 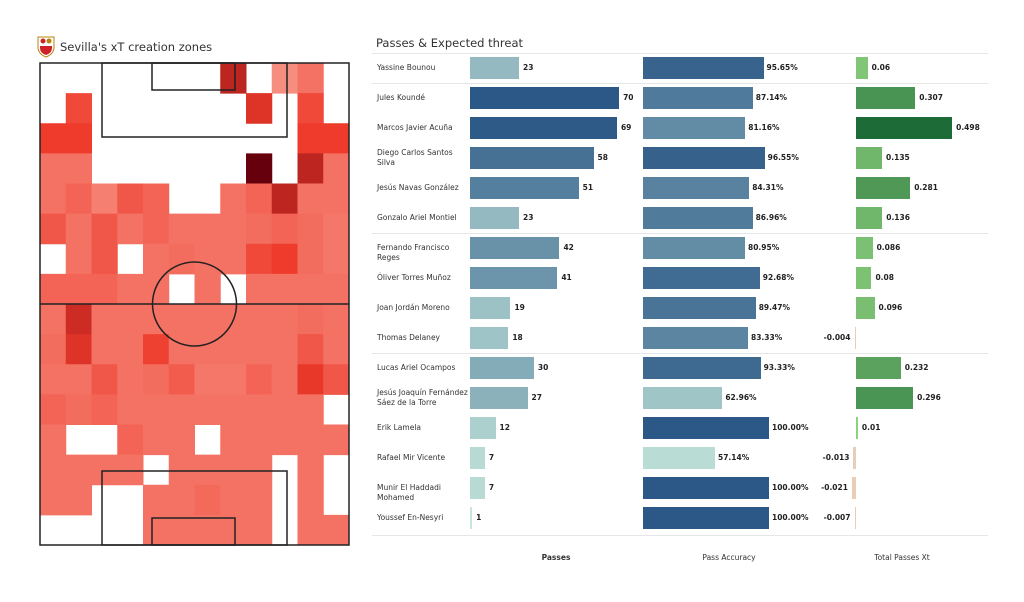 I want to click on passes-value: 30, so click(x=543, y=367).